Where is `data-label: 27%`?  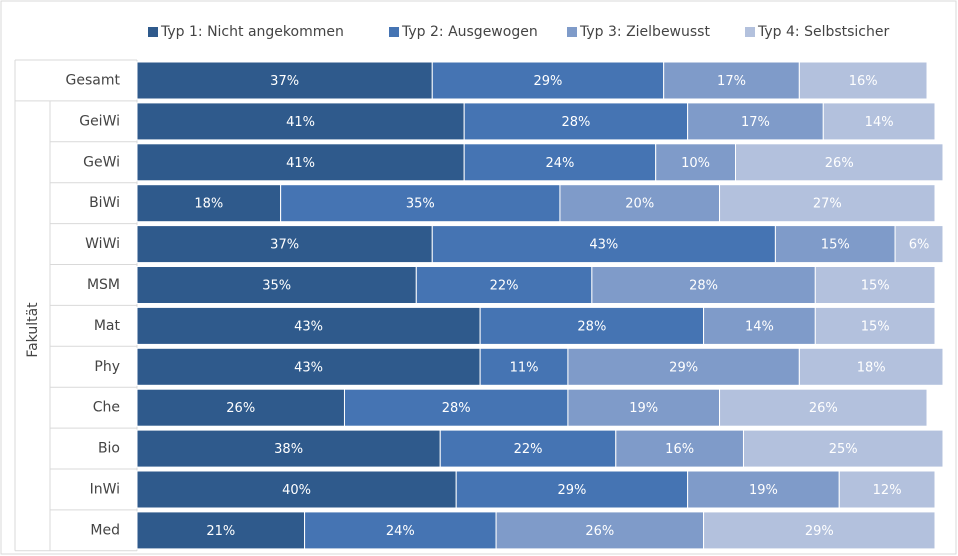
data-label: 27% is located at coordinates (827, 204).